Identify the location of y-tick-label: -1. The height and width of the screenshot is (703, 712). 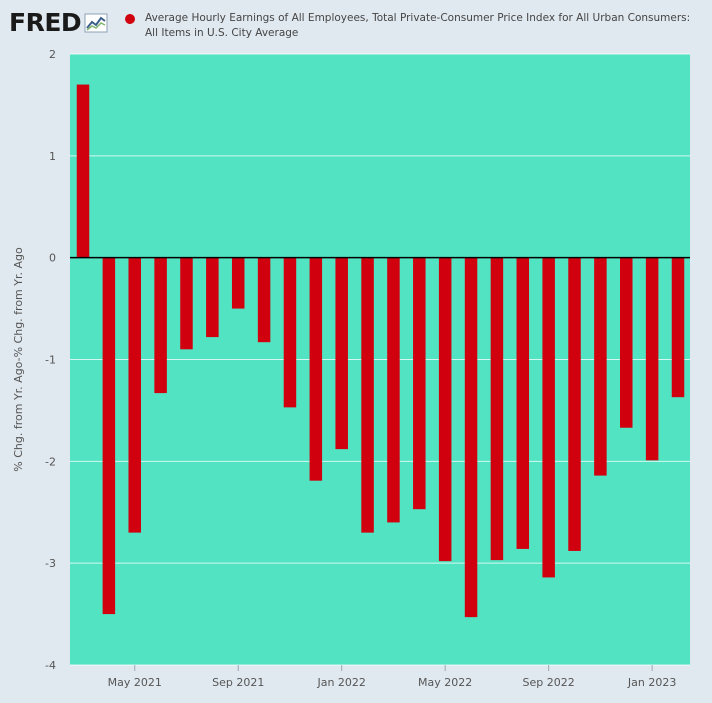
(50, 360).